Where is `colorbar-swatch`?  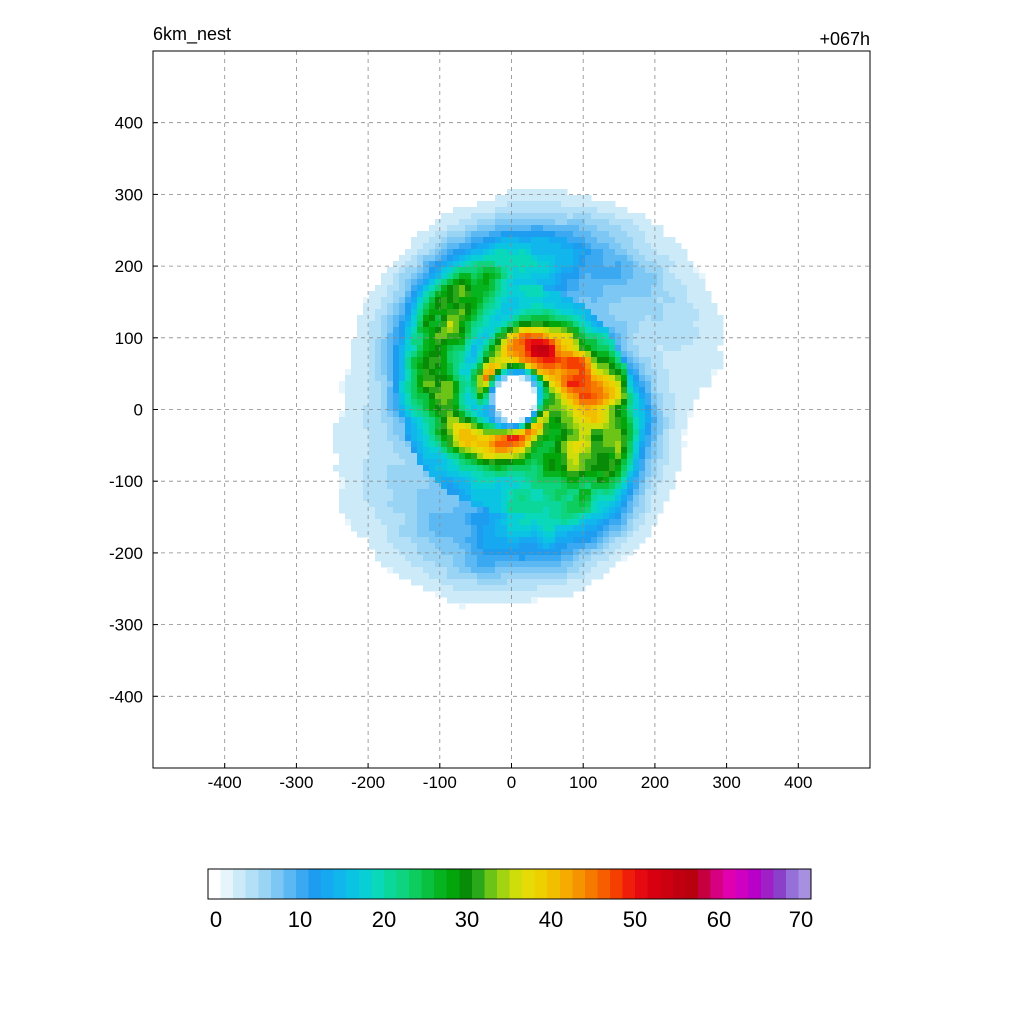 colorbar-swatch is located at coordinates (692, 884).